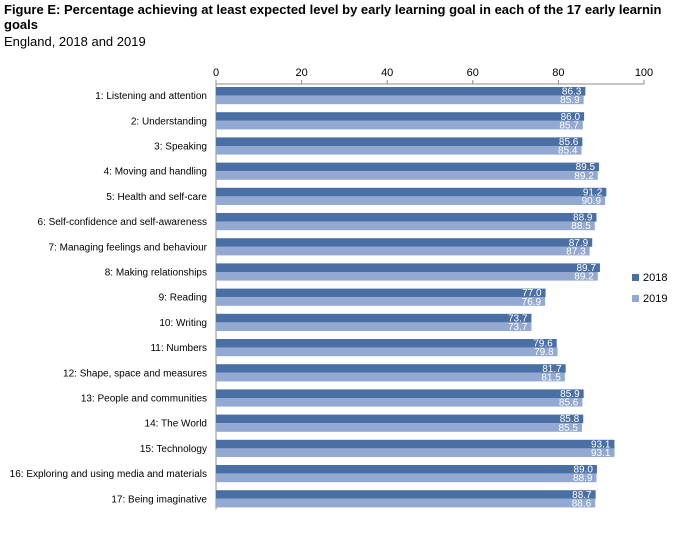  What do you see at coordinates (644, 73) in the screenshot?
I see `x-tick-label: 100` at bounding box center [644, 73].